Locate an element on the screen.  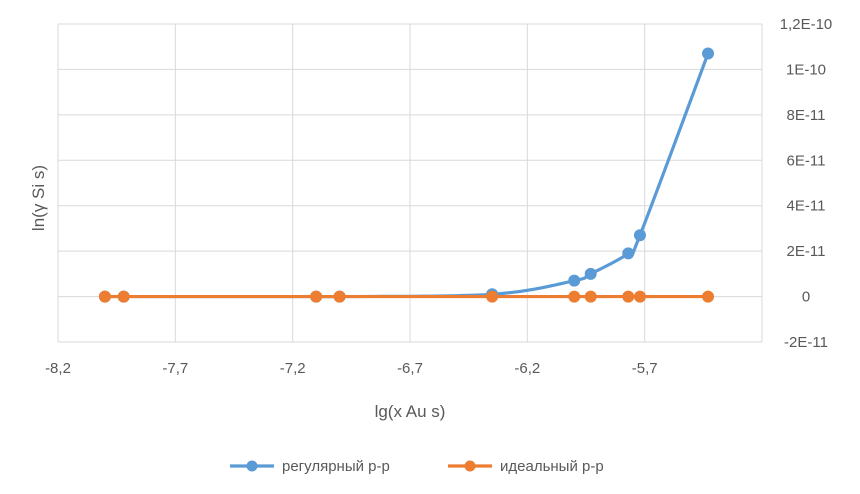
y-tick-label: -2E-11 is located at coordinates (806, 342).